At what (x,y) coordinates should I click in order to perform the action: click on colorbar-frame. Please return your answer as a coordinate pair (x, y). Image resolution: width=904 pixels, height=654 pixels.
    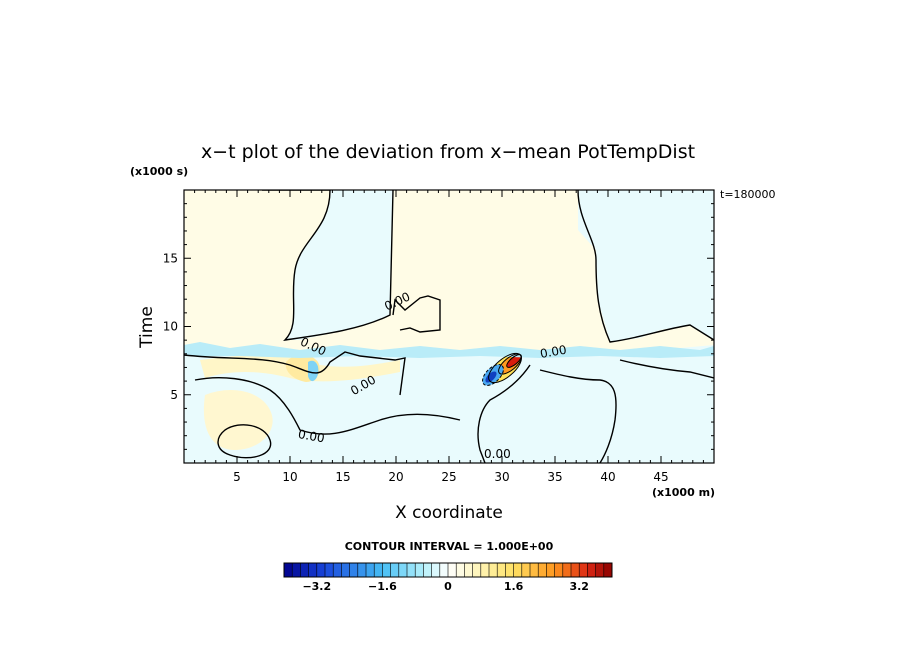
    Looking at the image, I should click on (448, 570).